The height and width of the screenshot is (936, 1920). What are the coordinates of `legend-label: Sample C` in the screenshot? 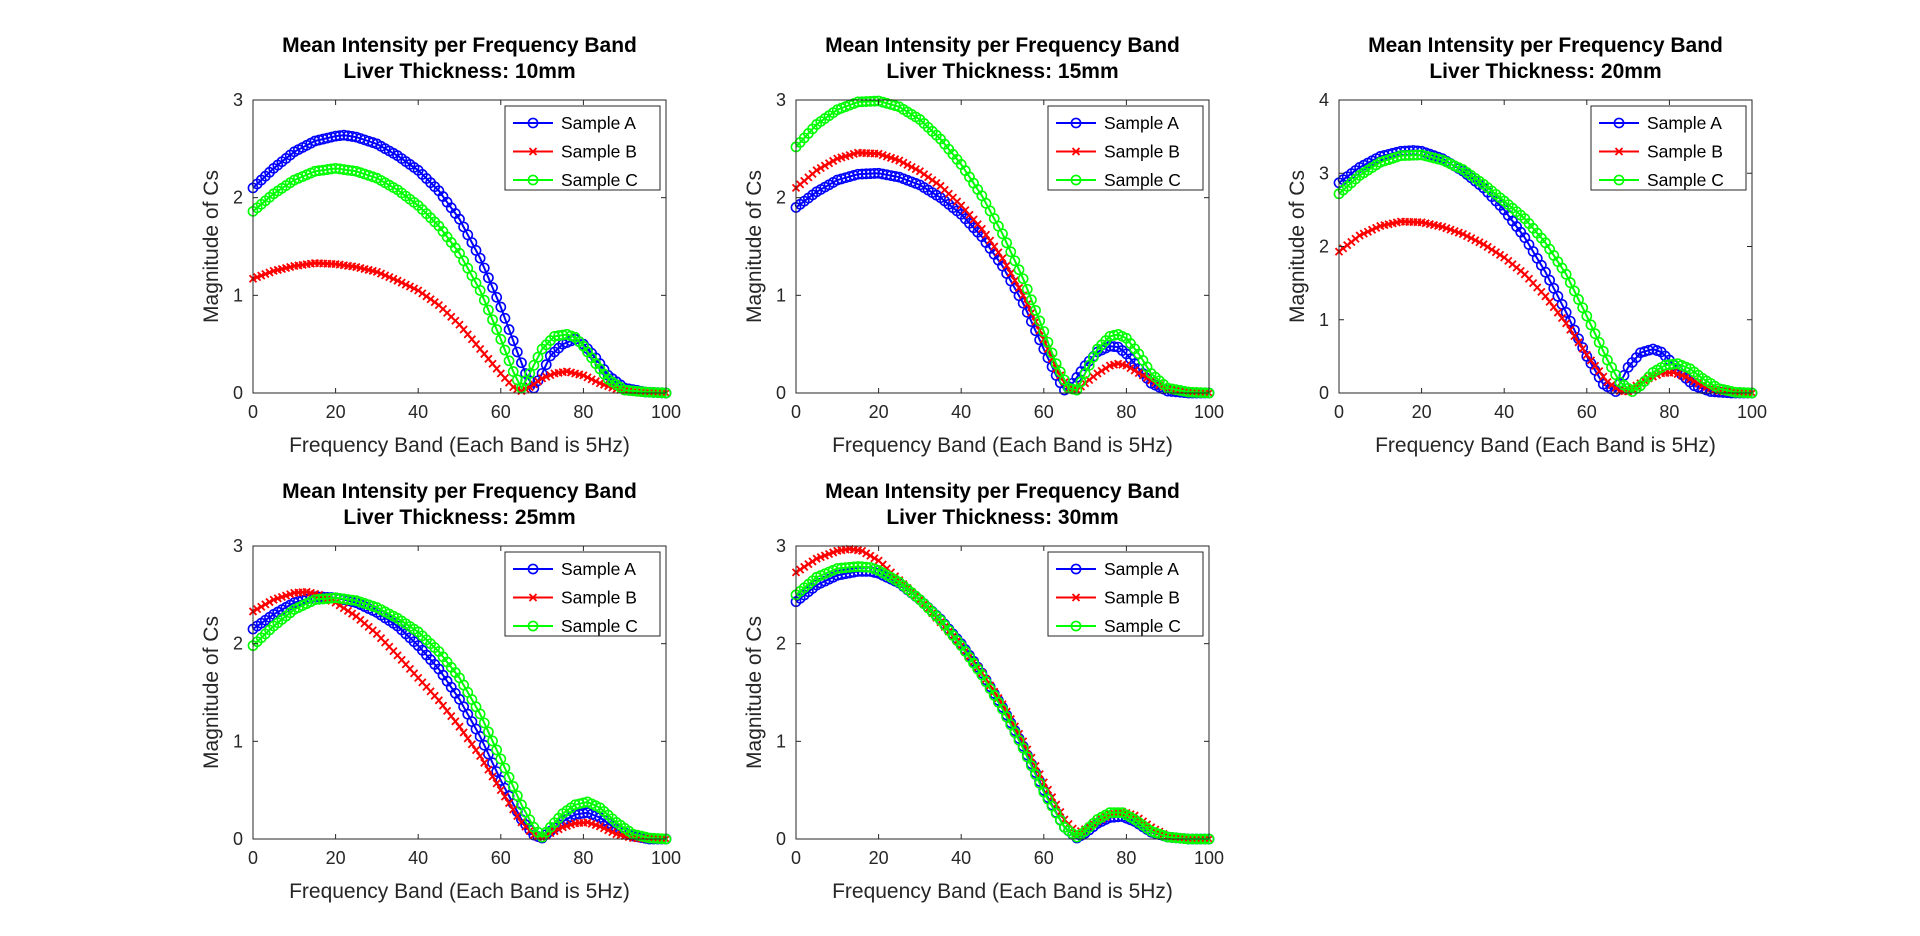 It's located at (1685, 180).